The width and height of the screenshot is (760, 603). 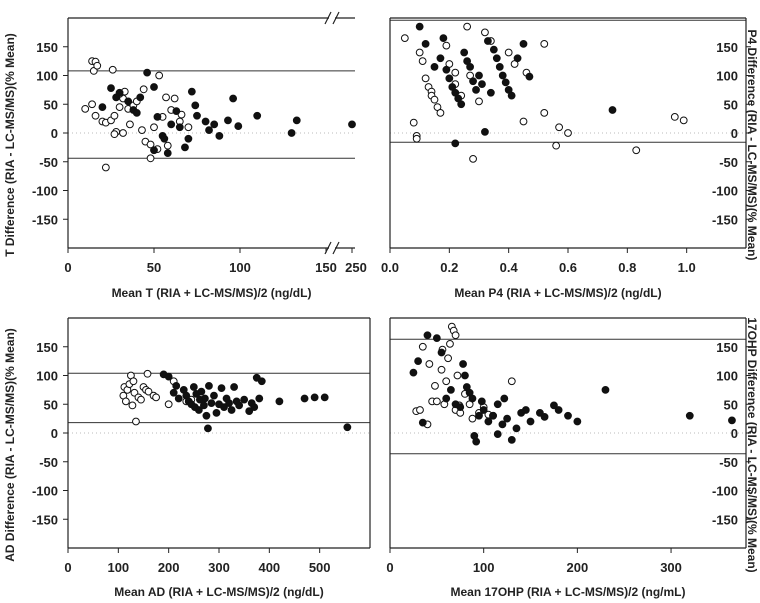 I want to click on panel-t-xtick-label-1: 50, so click(x=154, y=267).